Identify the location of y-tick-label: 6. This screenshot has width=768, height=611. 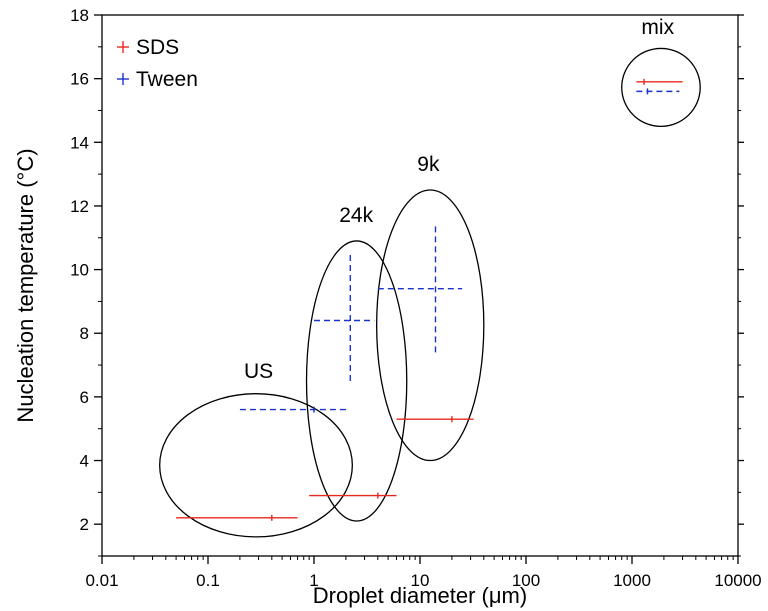
(84, 397).